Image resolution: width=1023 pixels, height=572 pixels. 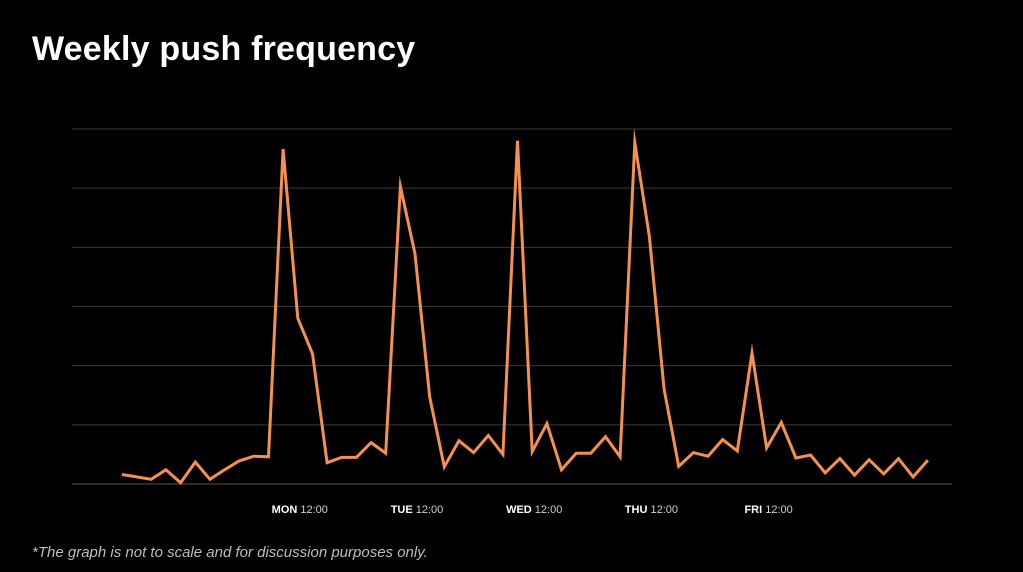 I want to click on x-tick-label: FRI 12:00, so click(x=768, y=510).